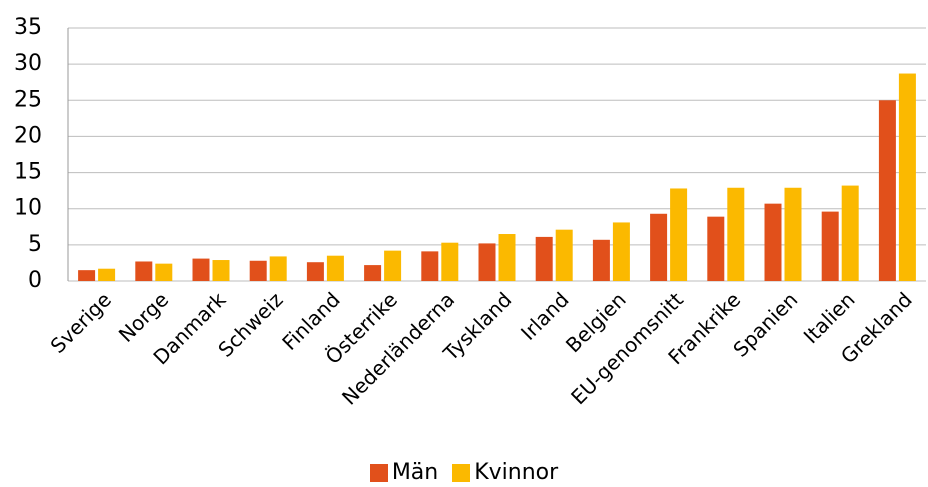 This screenshot has height=487, width=928. What do you see at coordinates (28, 208) in the screenshot?
I see `y-tick-label: 10` at bounding box center [28, 208].